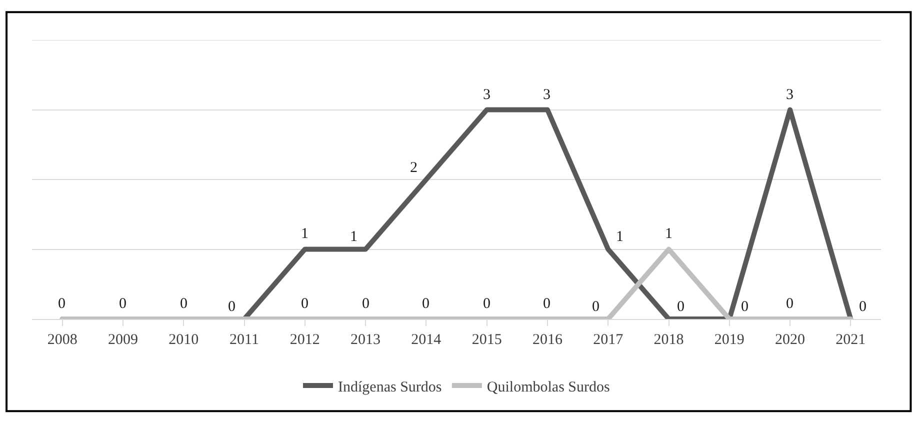 The height and width of the screenshot is (429, 919). Describe the element at coordinates (414, 168) in the screenshot. I see `data-label: 2` at that location.